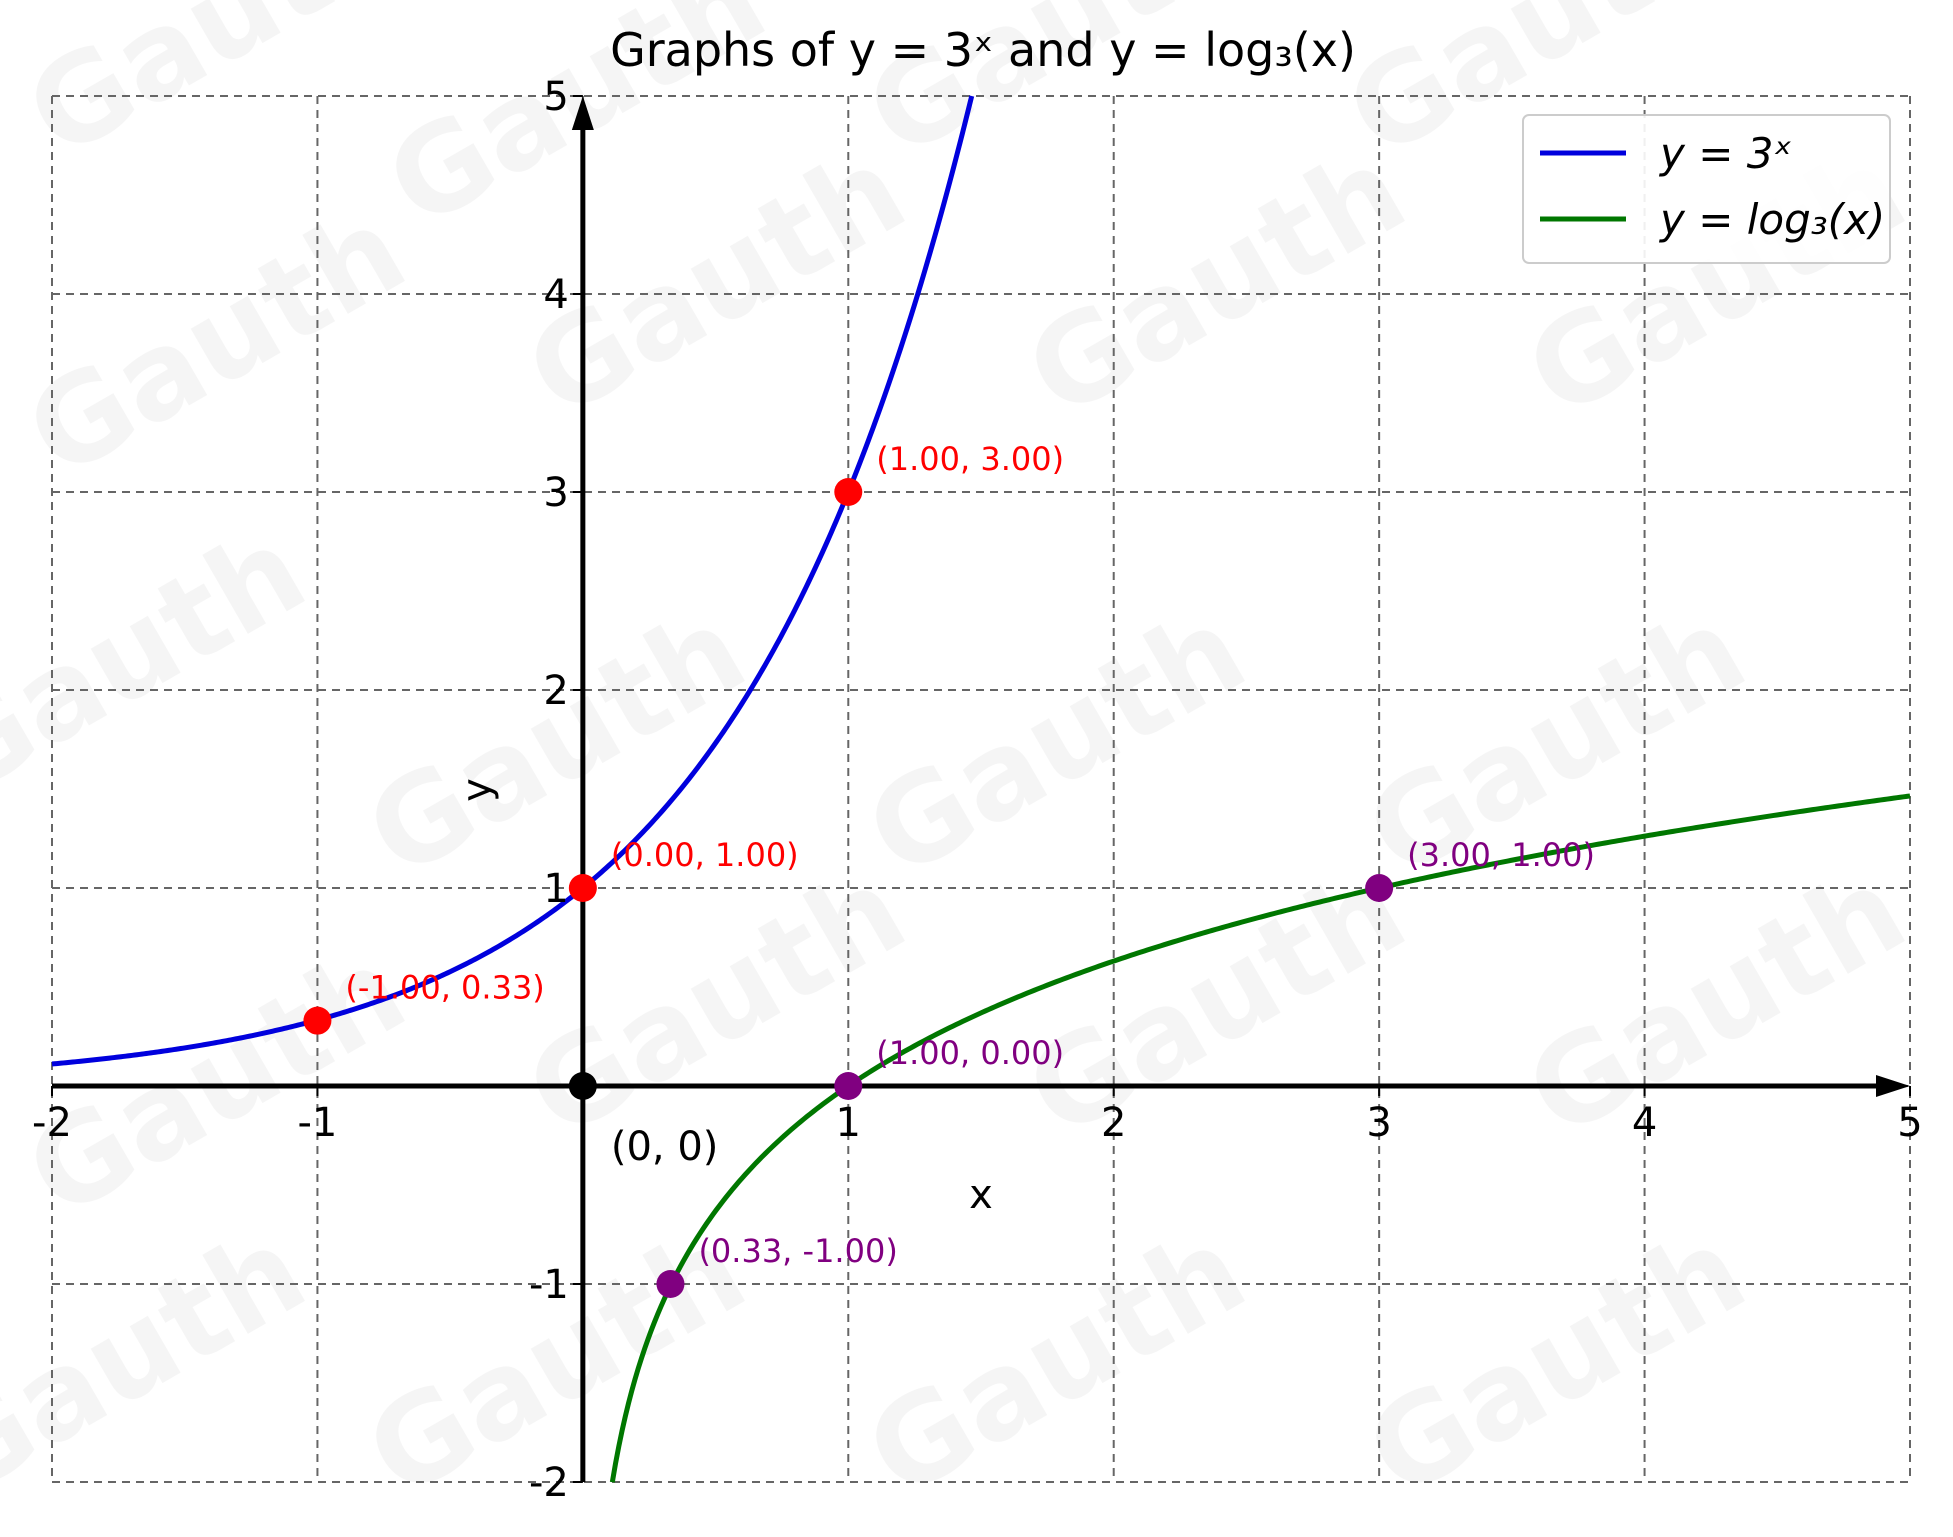  What do you see at coordinates (848, 1123) in the screenshot?
I see `x-tick-label: 1` at bounding box center [848, 1123].